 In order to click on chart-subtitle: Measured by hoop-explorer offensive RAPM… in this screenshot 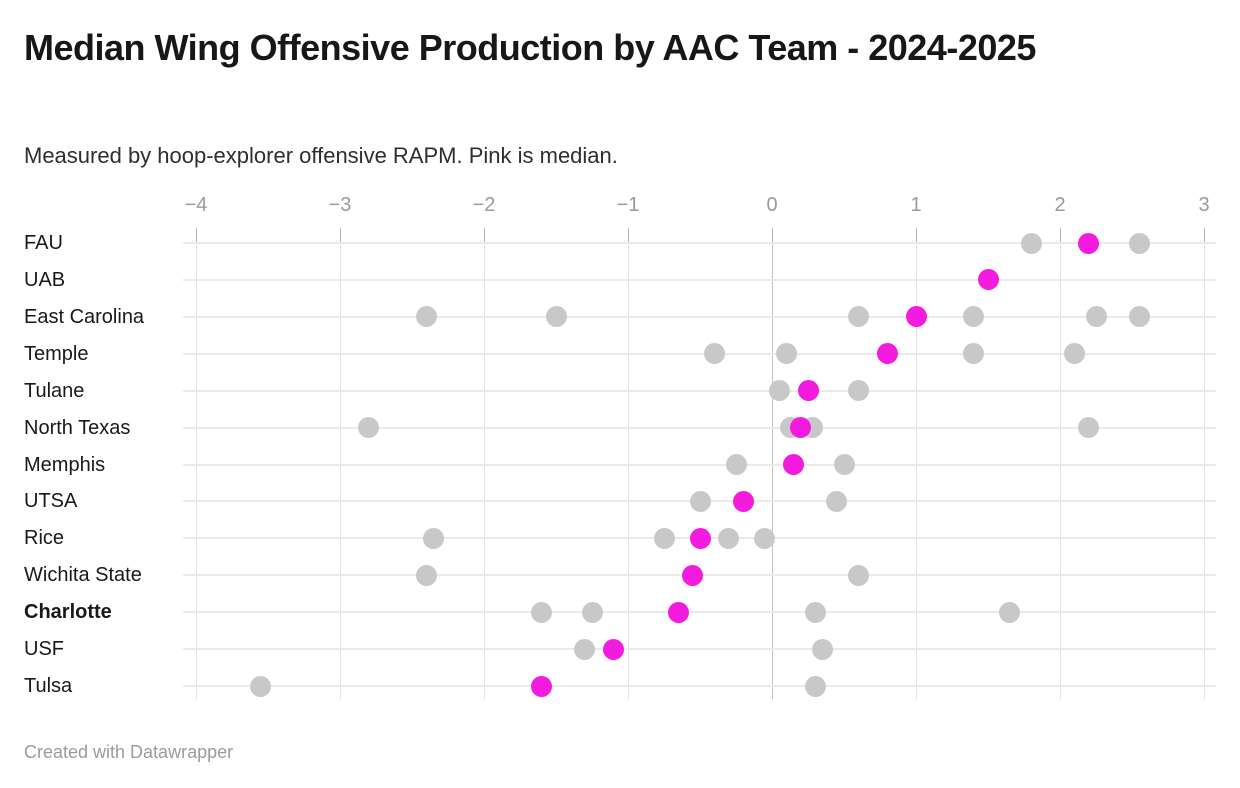, I will do `click(321, 155)`.